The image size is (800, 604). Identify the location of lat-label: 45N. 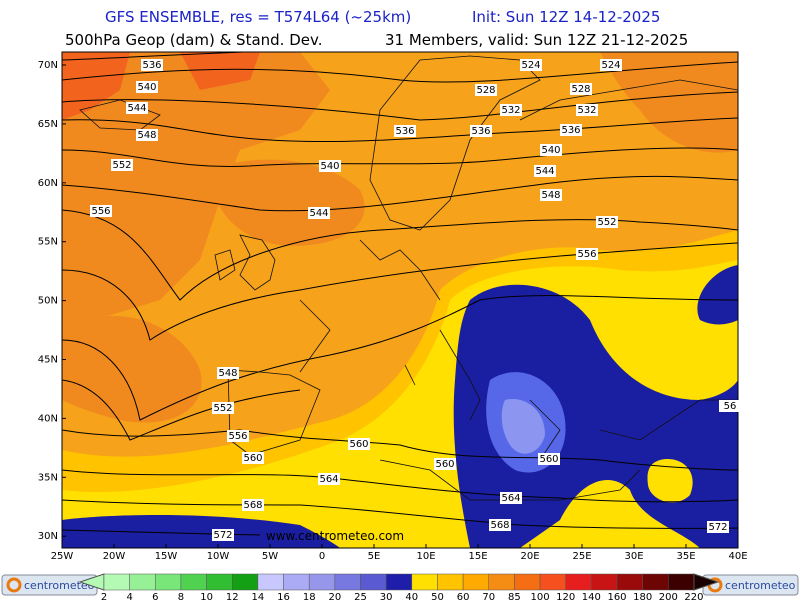
(48, 360).